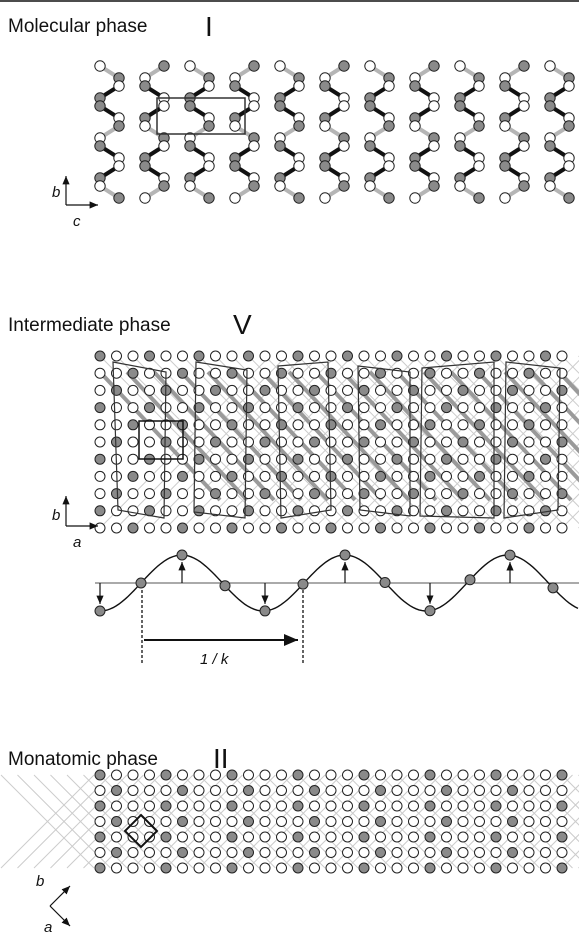  Describe the element at coordinates (532, 440) in the screenshot. I see `block-outline` at that location.